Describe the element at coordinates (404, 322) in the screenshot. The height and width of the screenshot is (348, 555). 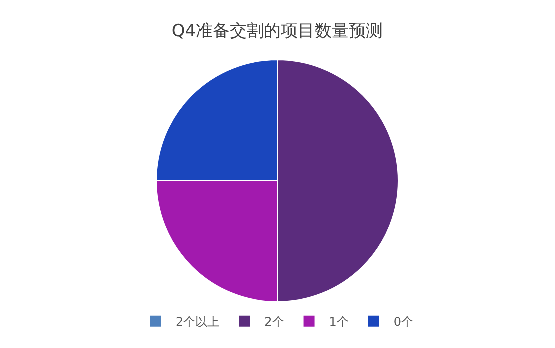
I see `legend-label: 0个` at that location.